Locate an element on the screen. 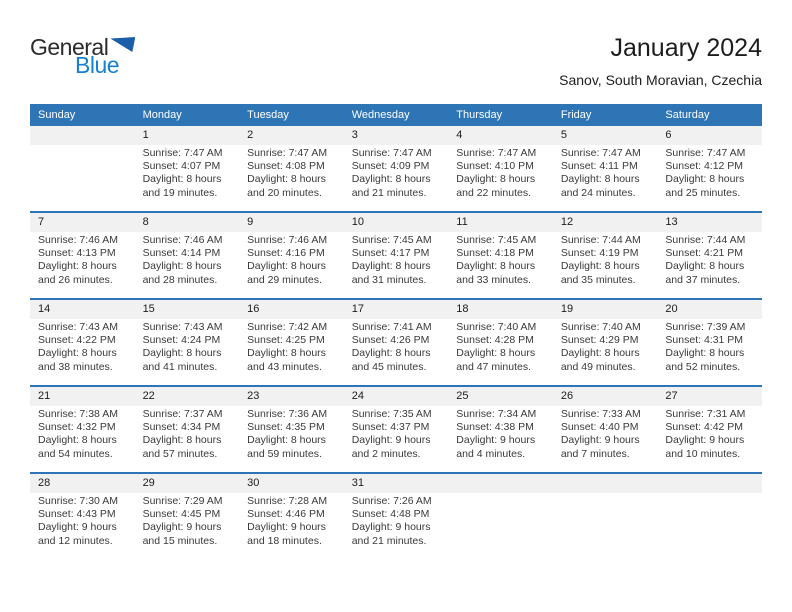  day-number: 29 is located at coordinates (148, 483).